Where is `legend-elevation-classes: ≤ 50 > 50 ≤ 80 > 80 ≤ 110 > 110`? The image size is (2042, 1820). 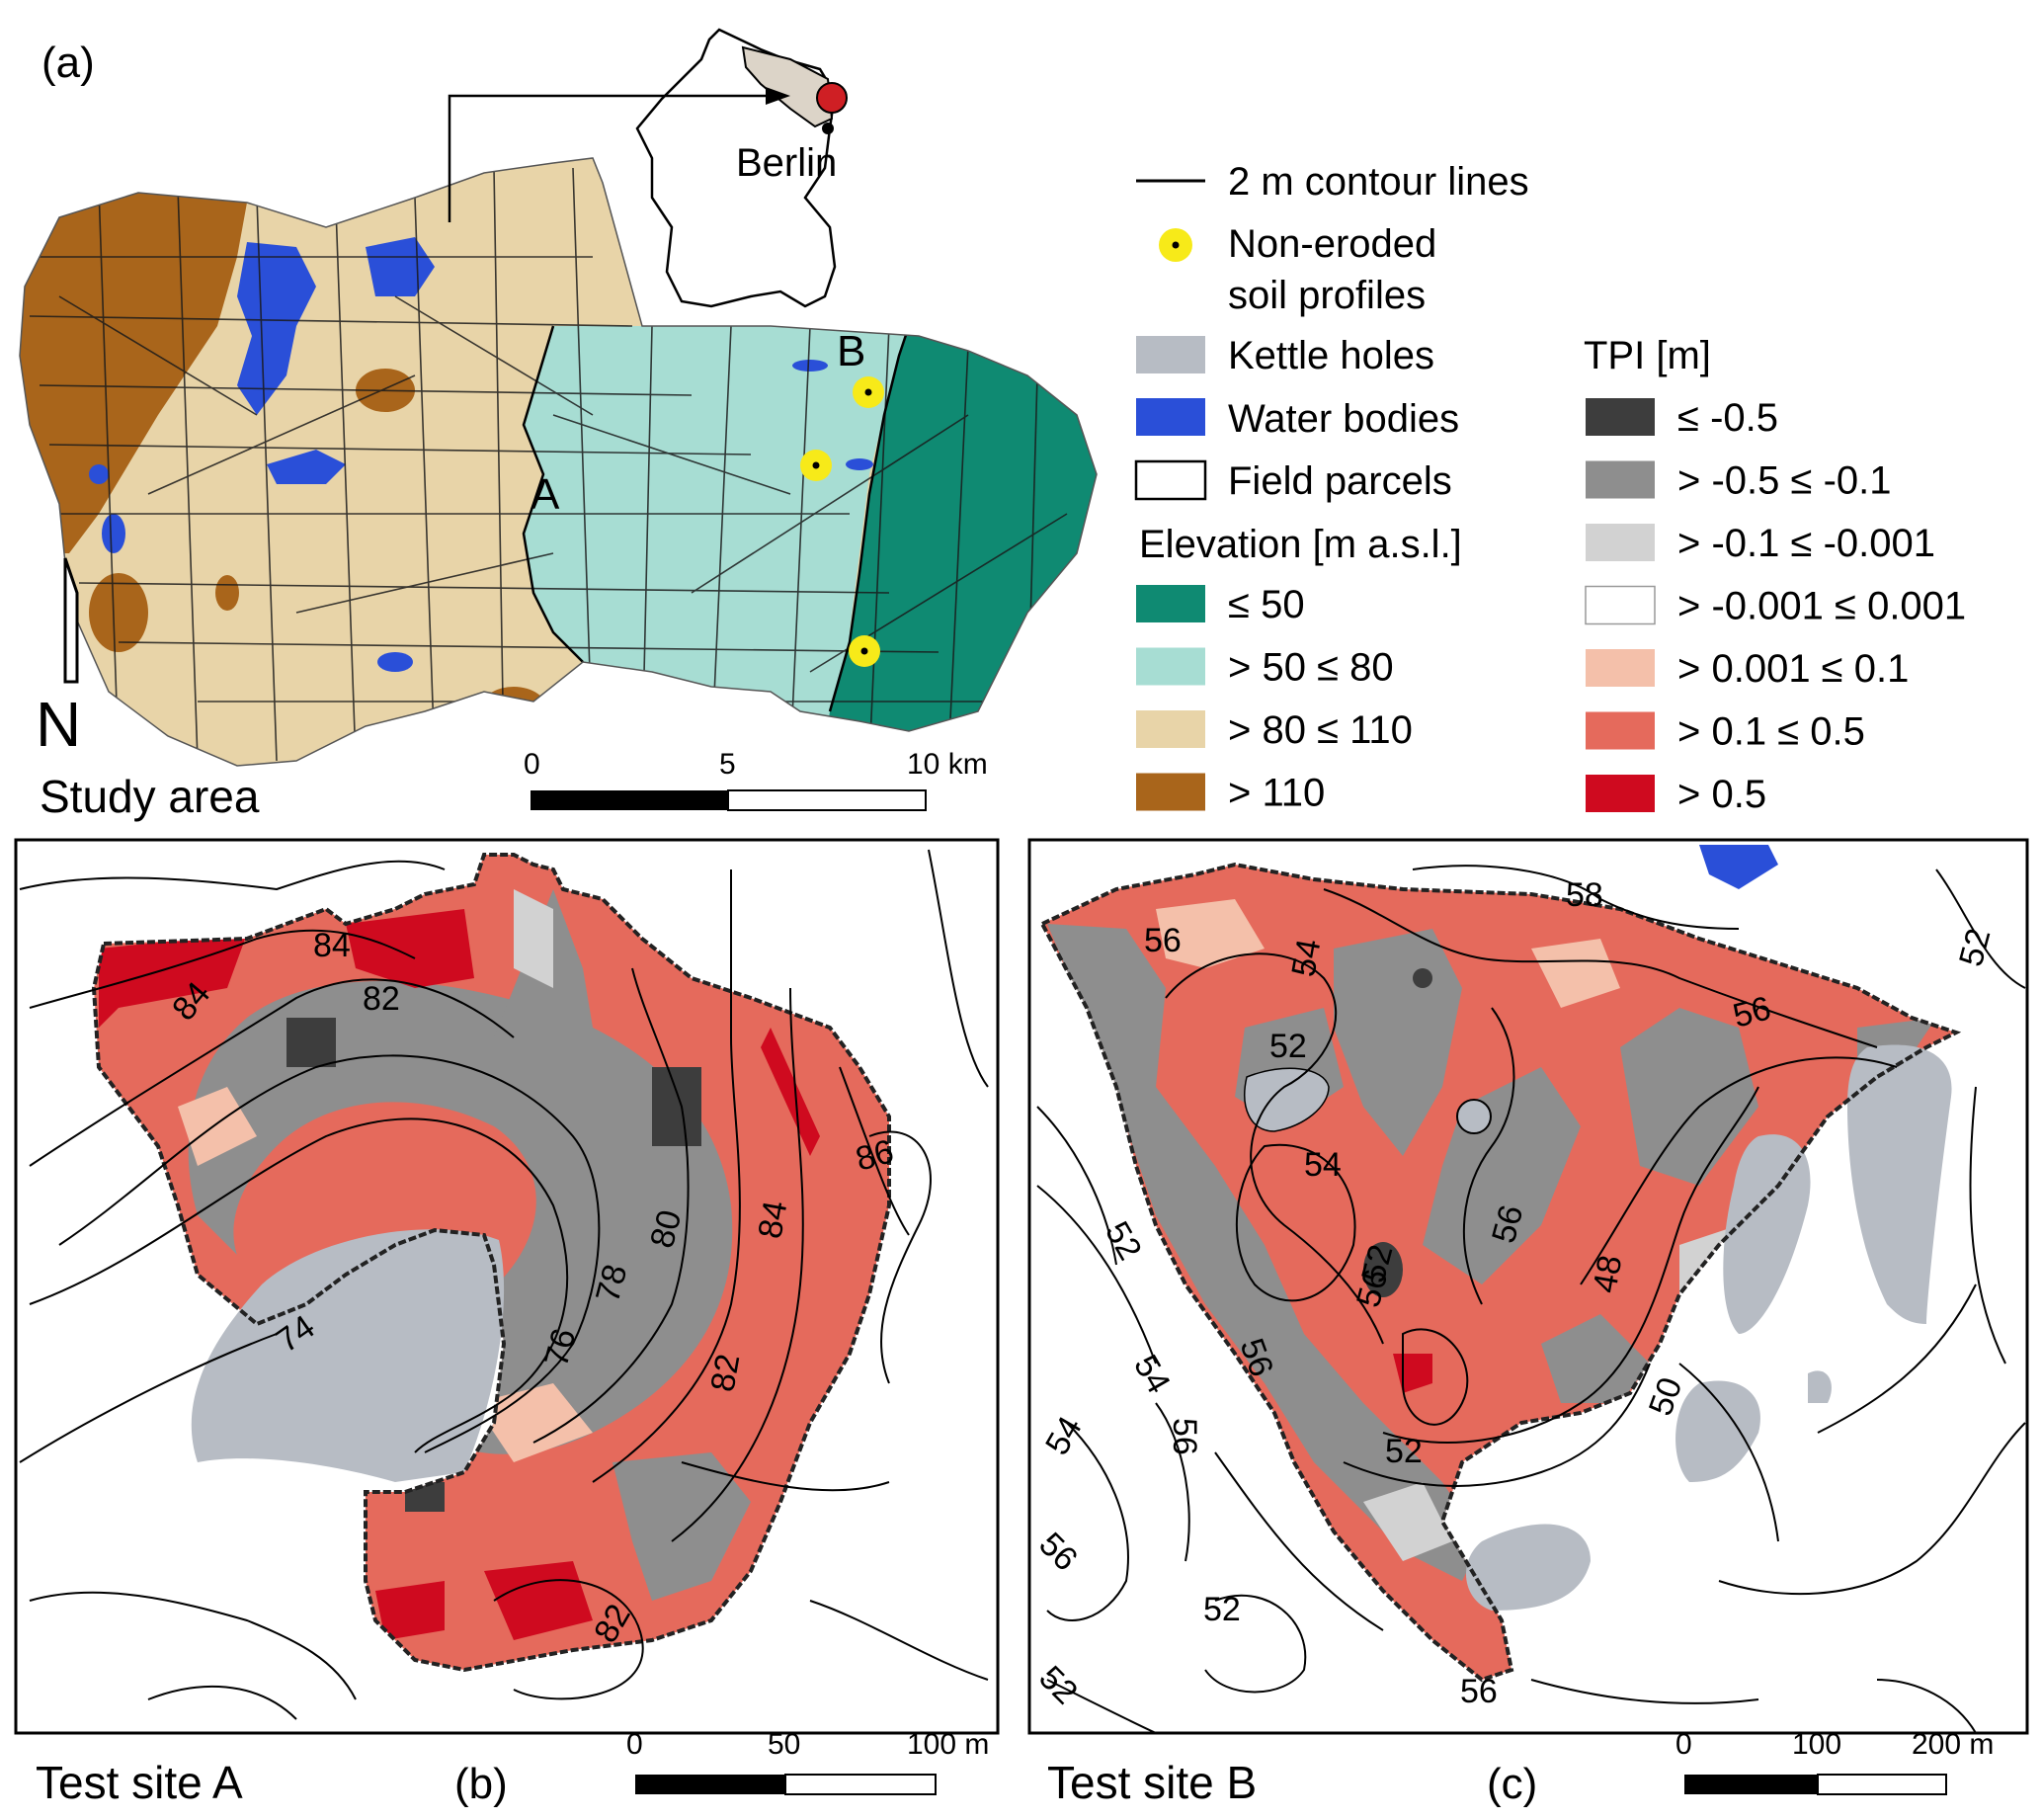 legend-elevation-classes: ≤ 50 > 50 ≤ 80 > 80 ≤ 110 > 110 is located at coordinates (1275, 699).